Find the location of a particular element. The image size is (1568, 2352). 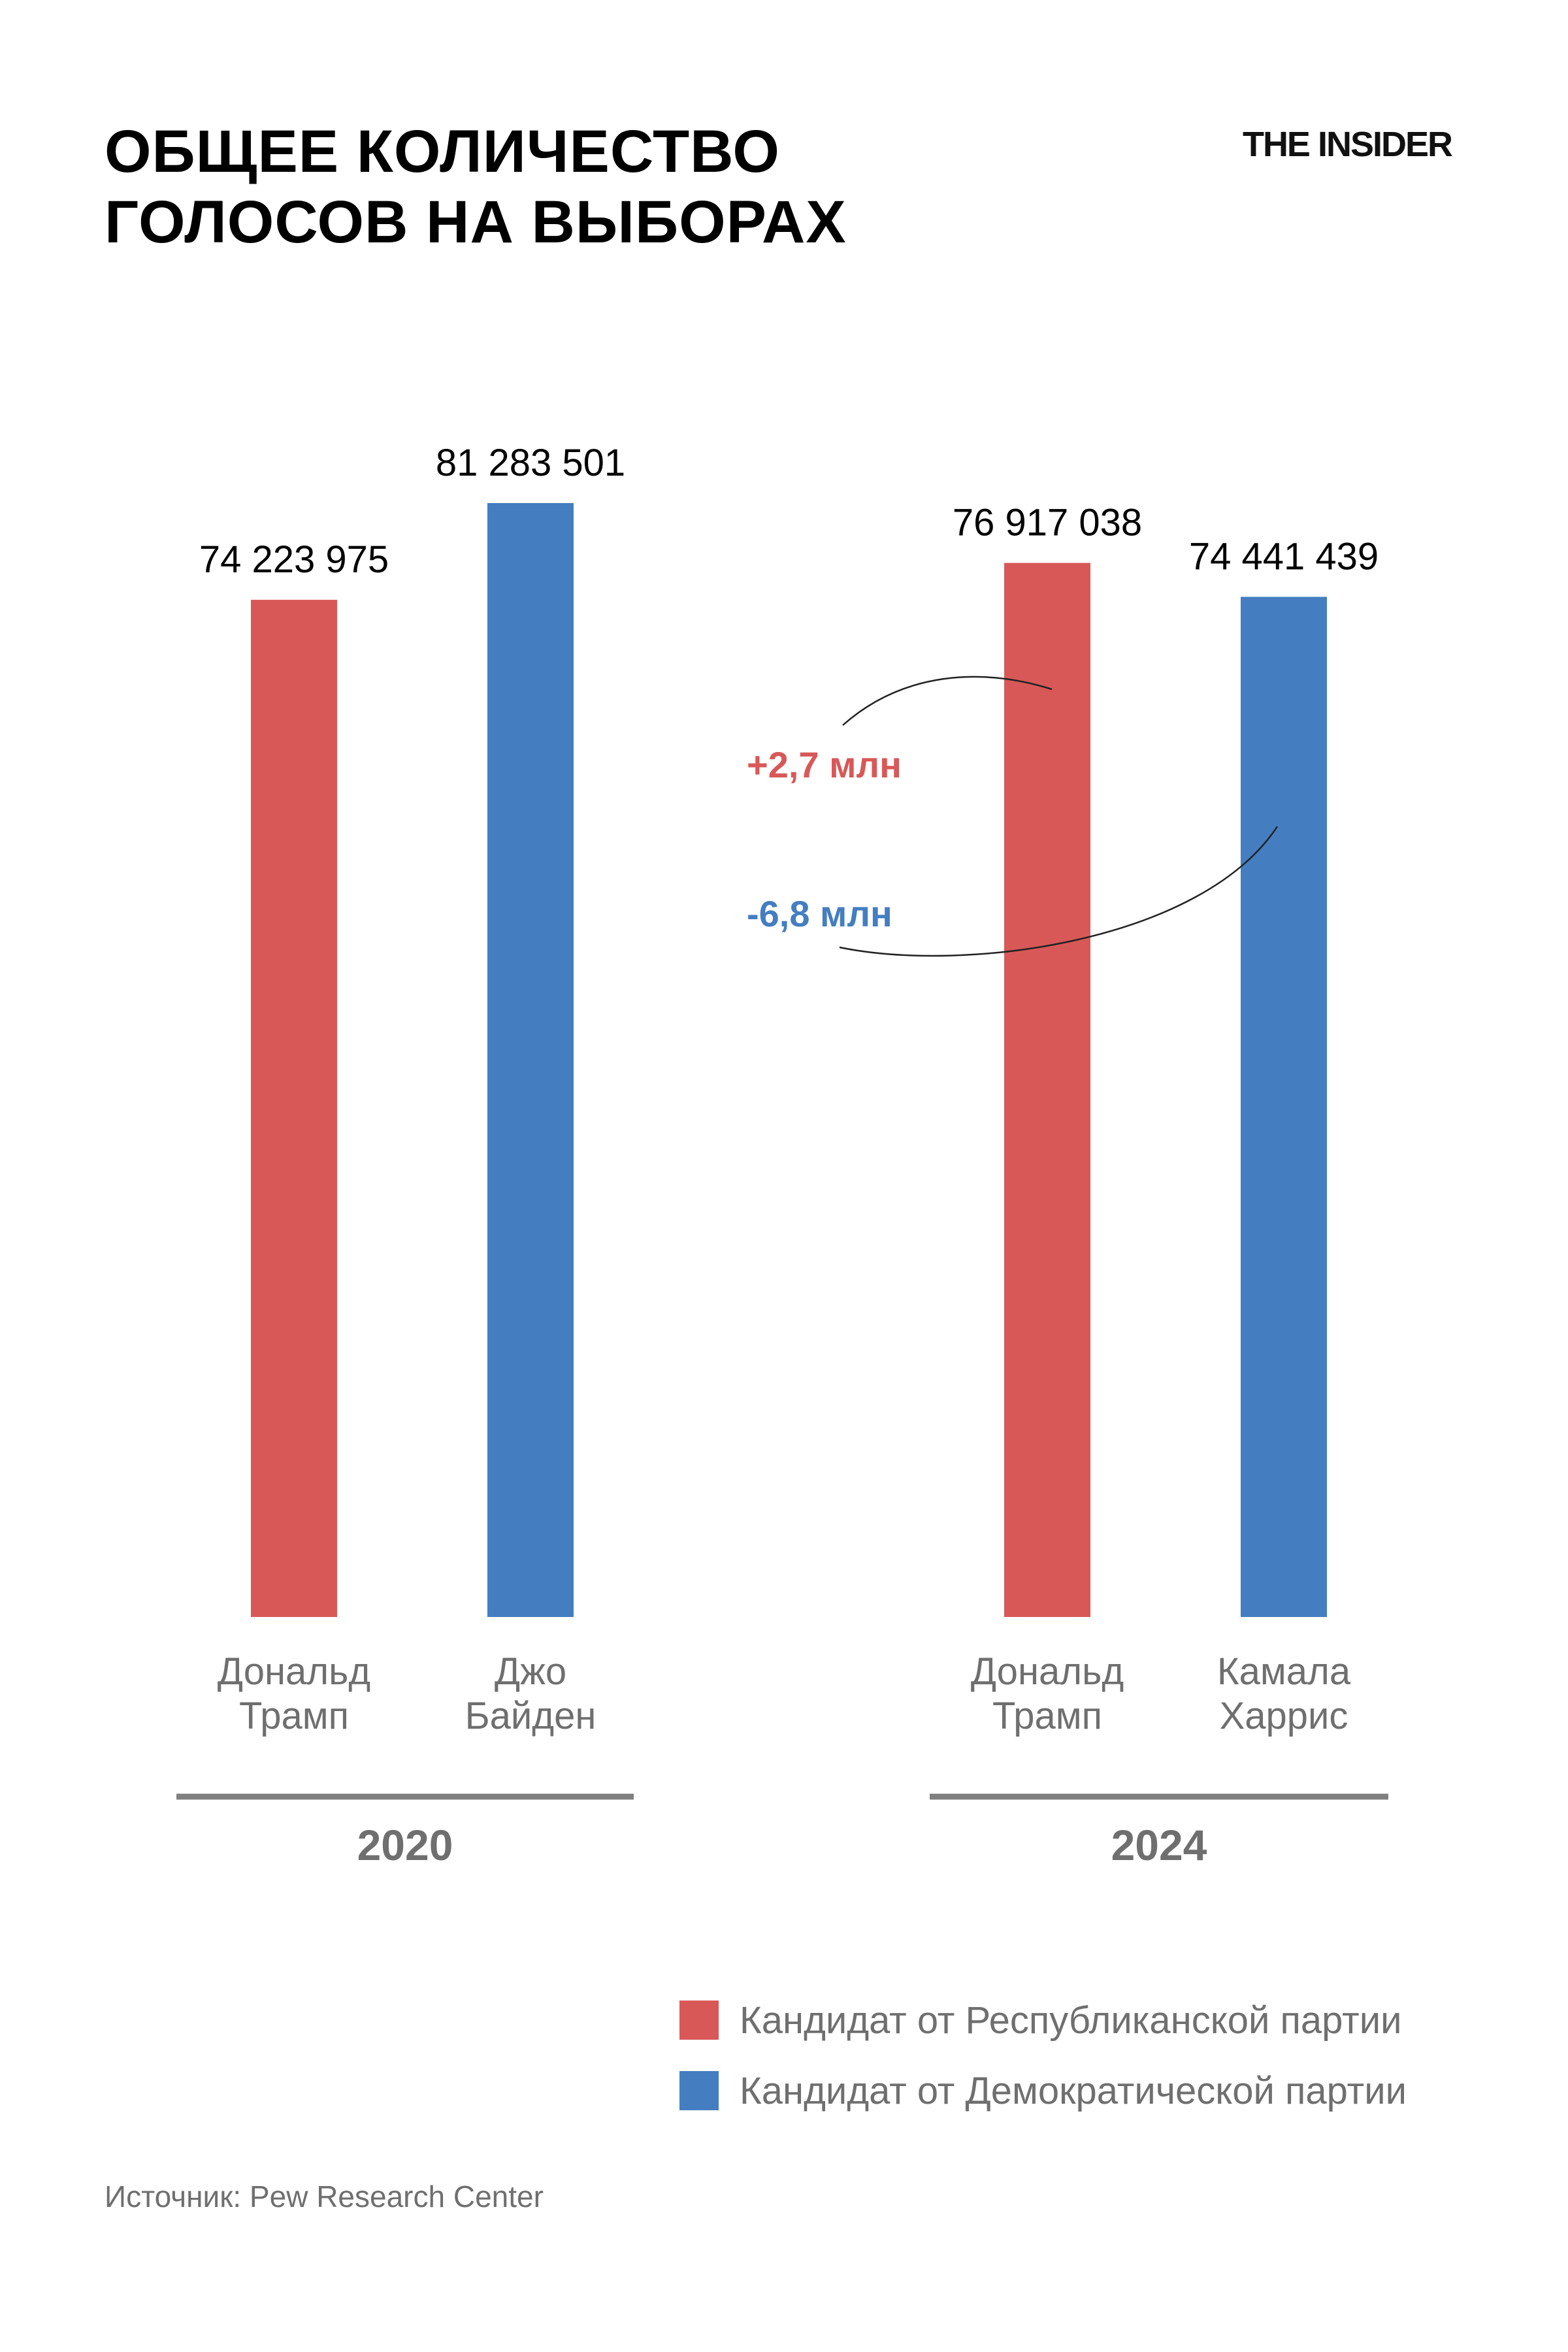

source-note: Источник: Pew Research Center is located at coordinates (324, 2196).